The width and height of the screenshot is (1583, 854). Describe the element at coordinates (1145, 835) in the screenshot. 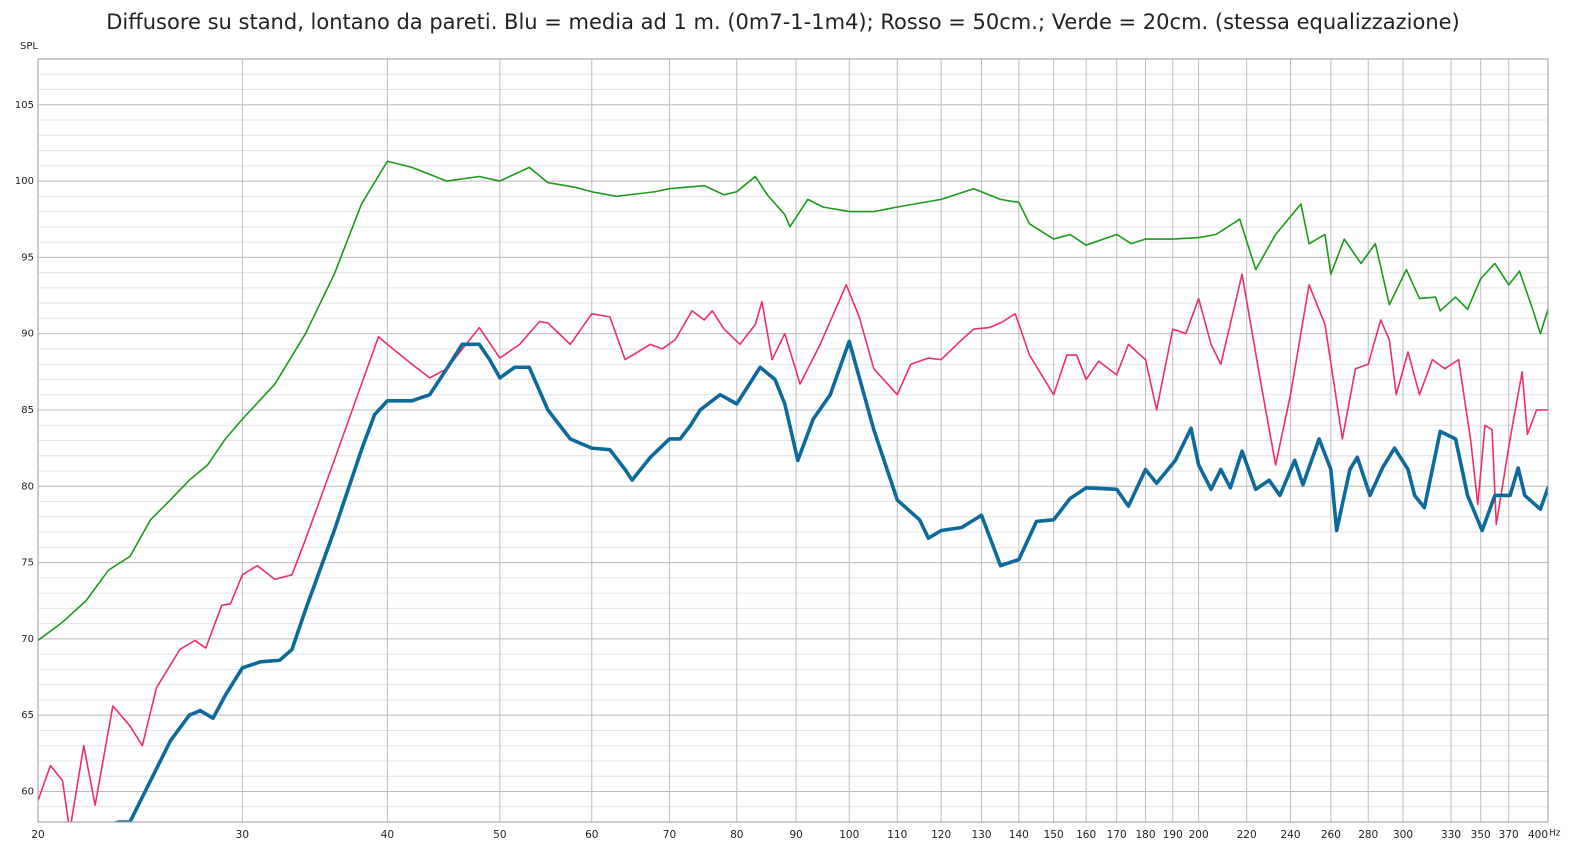

I see `x-tick-label: 180` at that location.